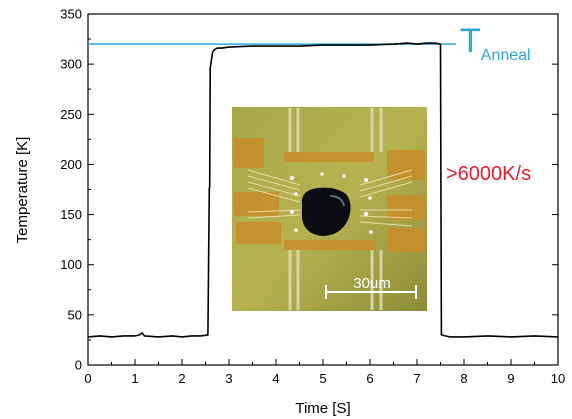 The width and height of the screenshot is (572, 419). Describe the element at coordinates (71, 14) in the screenshot. I see `y-tick-label: 350` at that location.